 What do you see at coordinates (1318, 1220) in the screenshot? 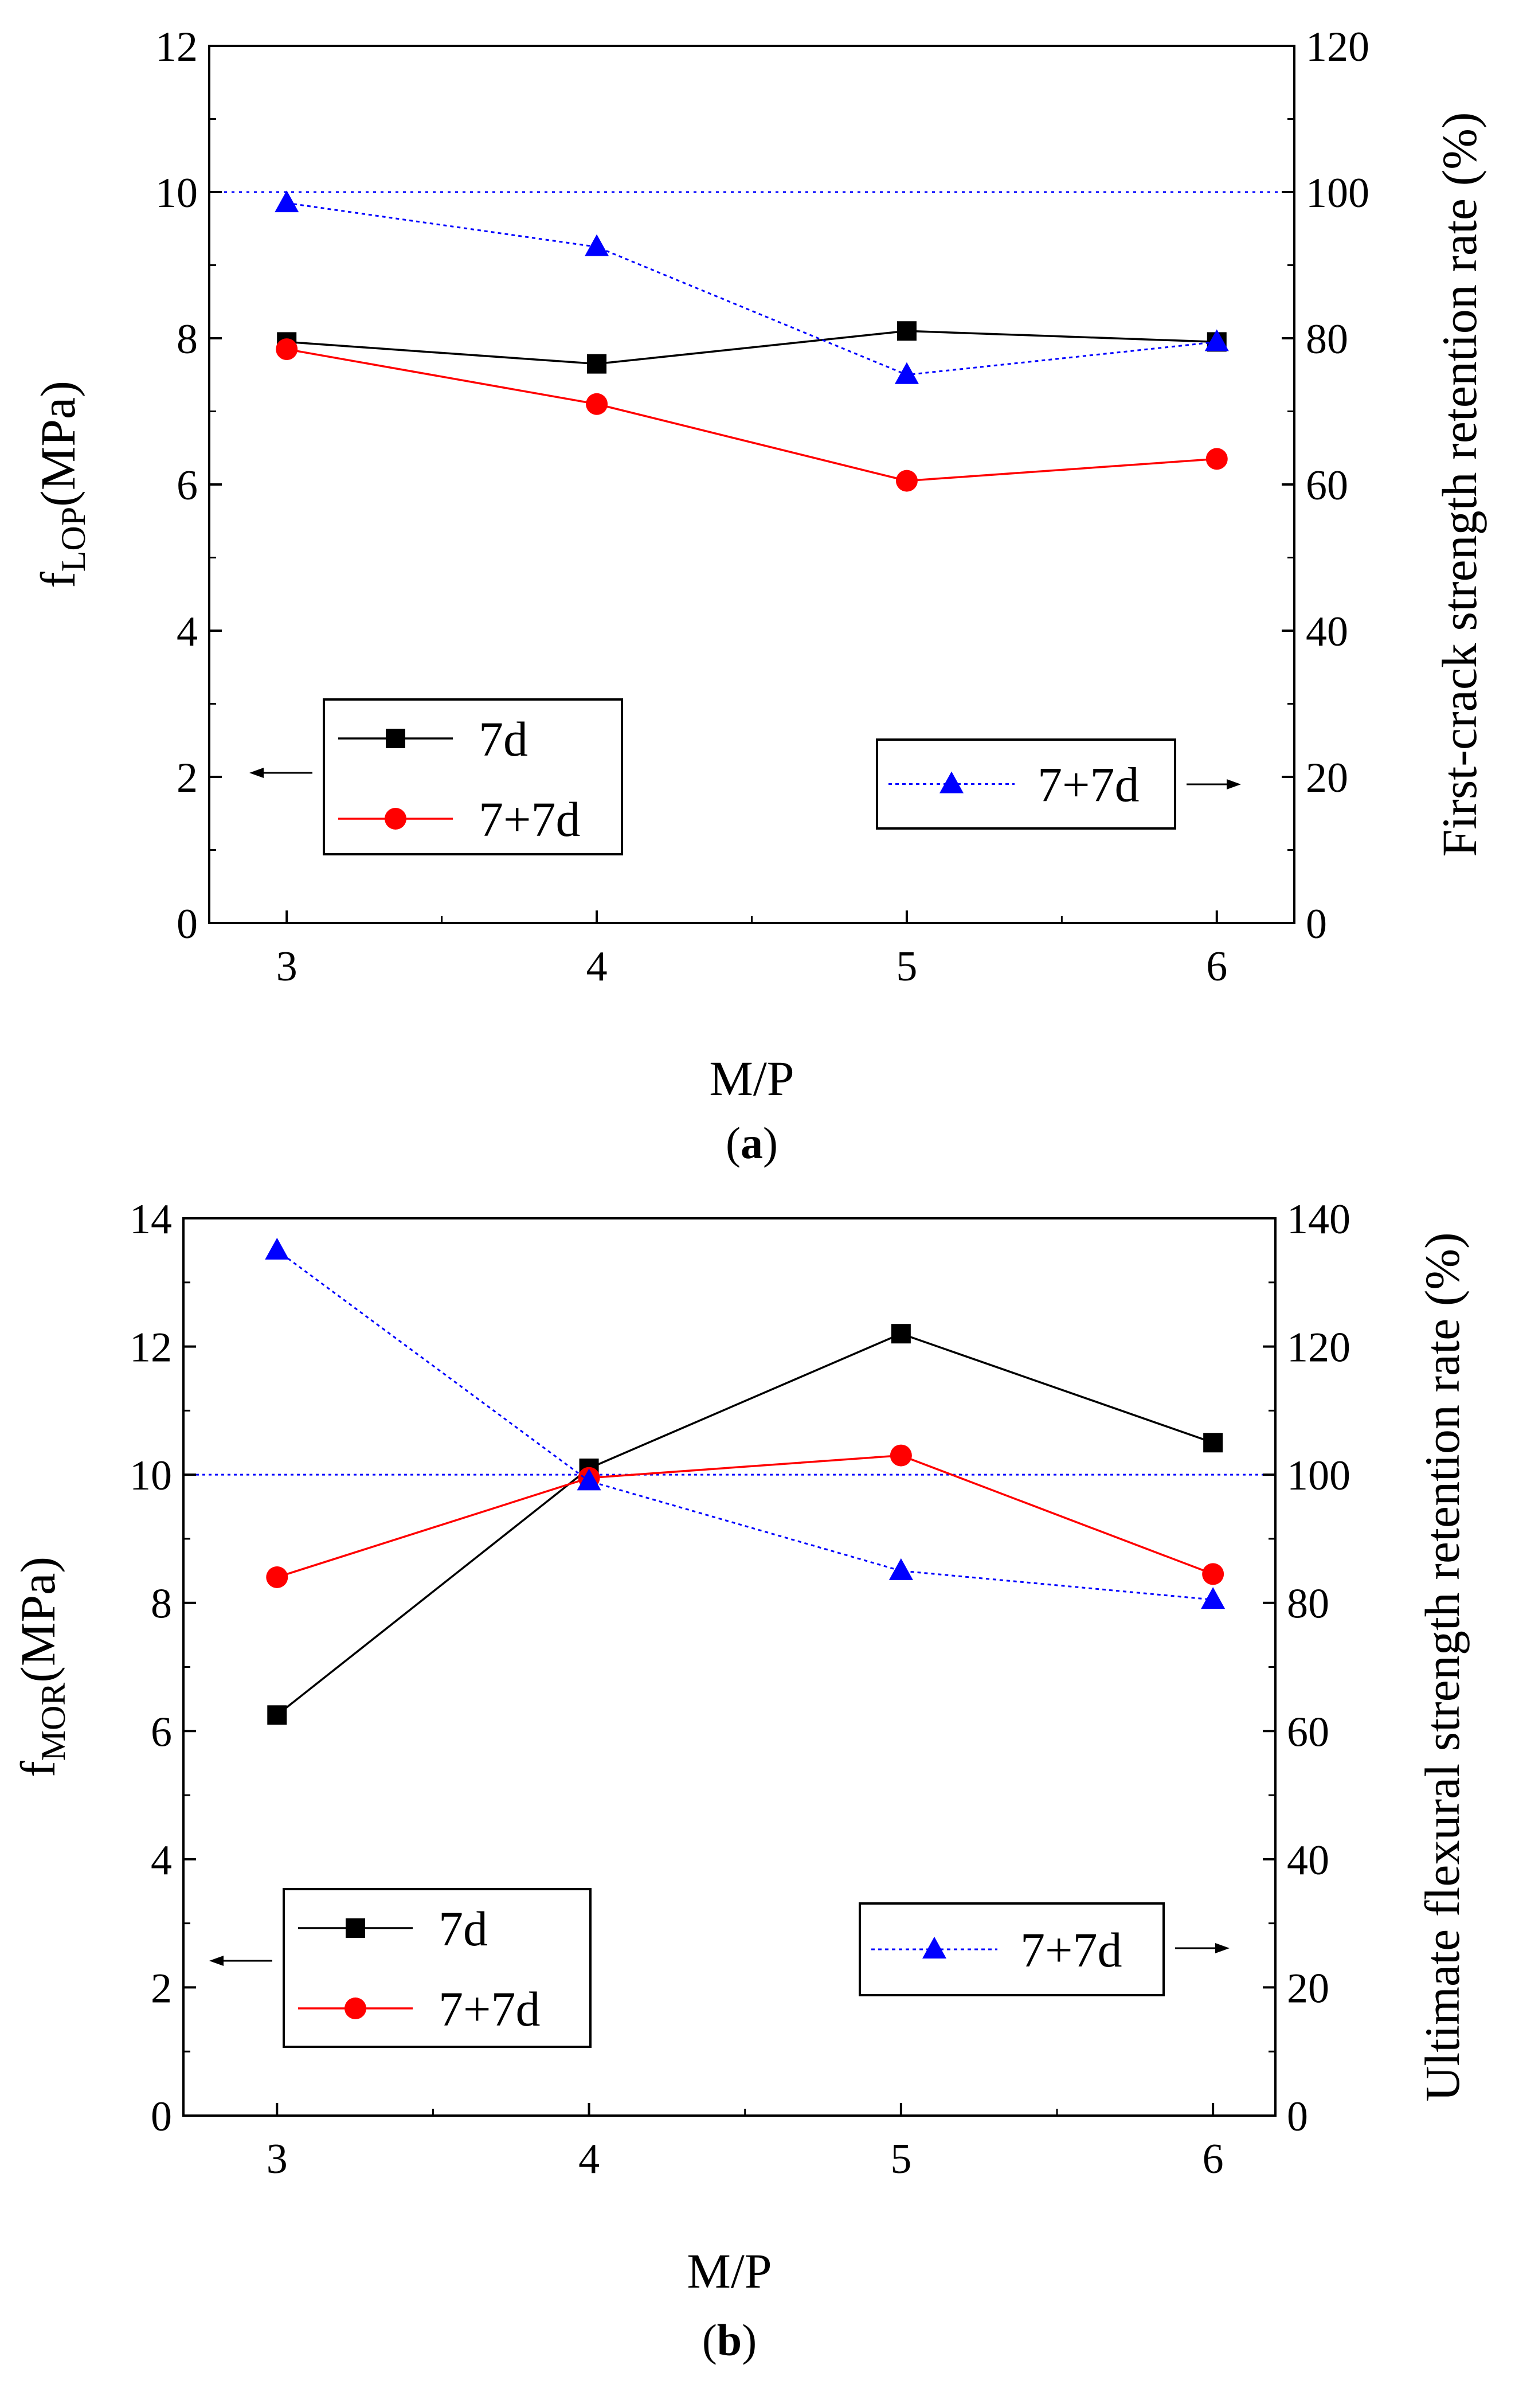
I see `y-right-tick-label: 140` at bounding box center [1318, 1220].